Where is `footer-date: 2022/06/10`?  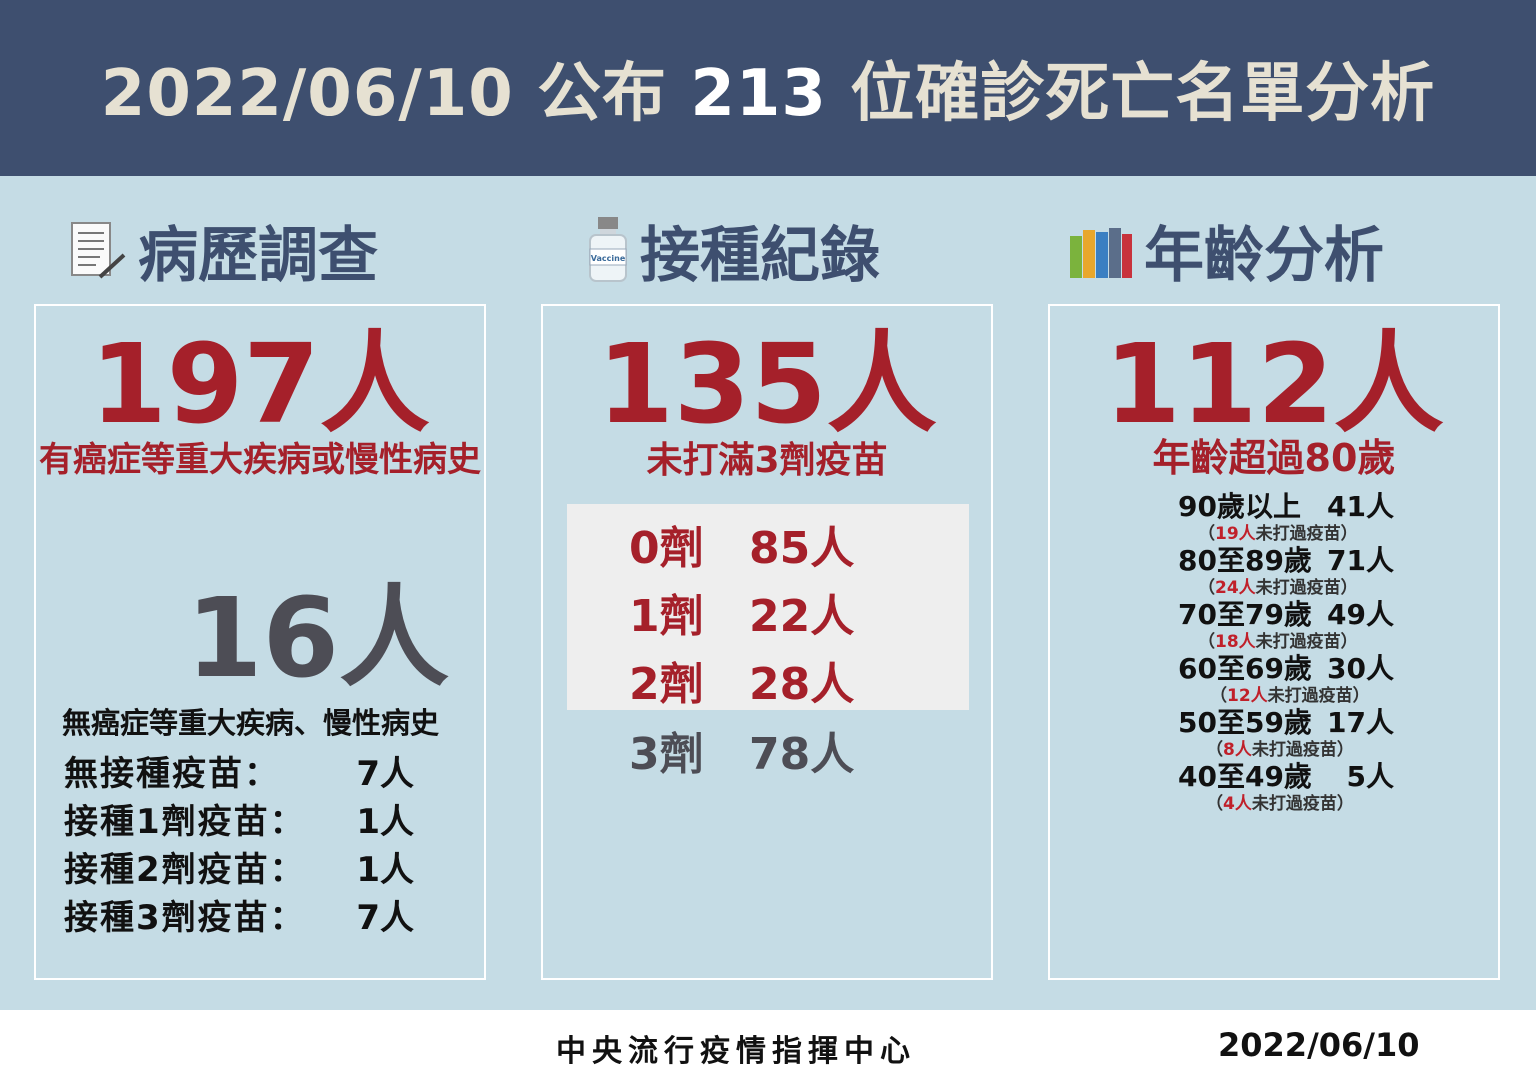 footer-date: 2022/06/10 is located at coordinates (1319, 1045).